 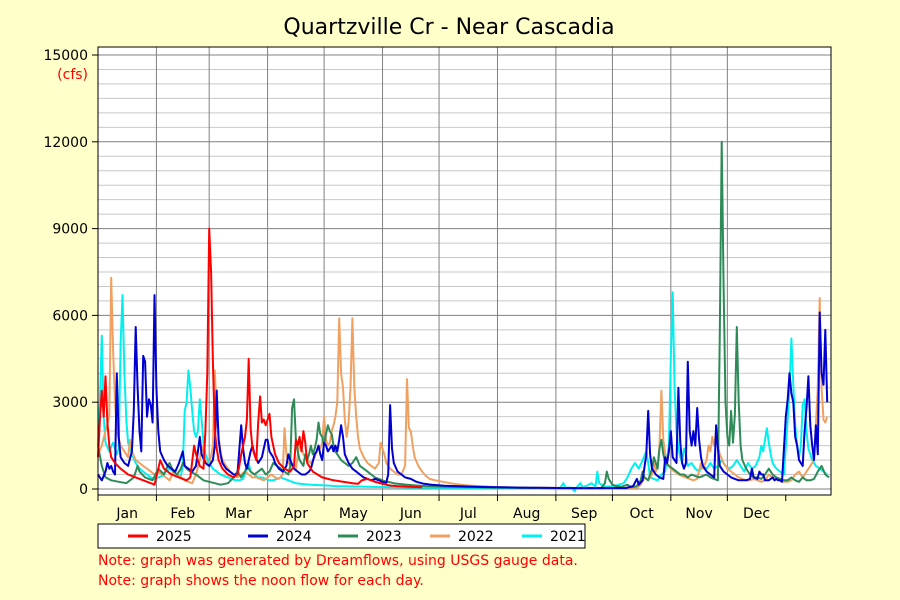 I want to click on x-tick-label: Feb, so click(x=182, y=514).